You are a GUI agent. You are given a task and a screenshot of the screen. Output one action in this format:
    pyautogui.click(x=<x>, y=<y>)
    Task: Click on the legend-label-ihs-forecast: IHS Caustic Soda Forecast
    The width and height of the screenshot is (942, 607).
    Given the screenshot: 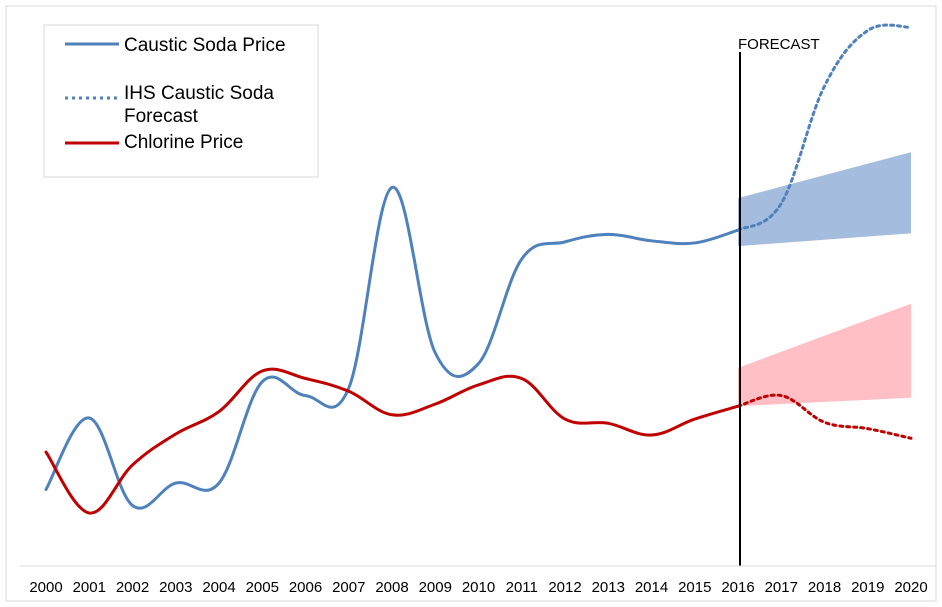 What is the action you would take?
    pyautogui.click(x=199, y=105)
    